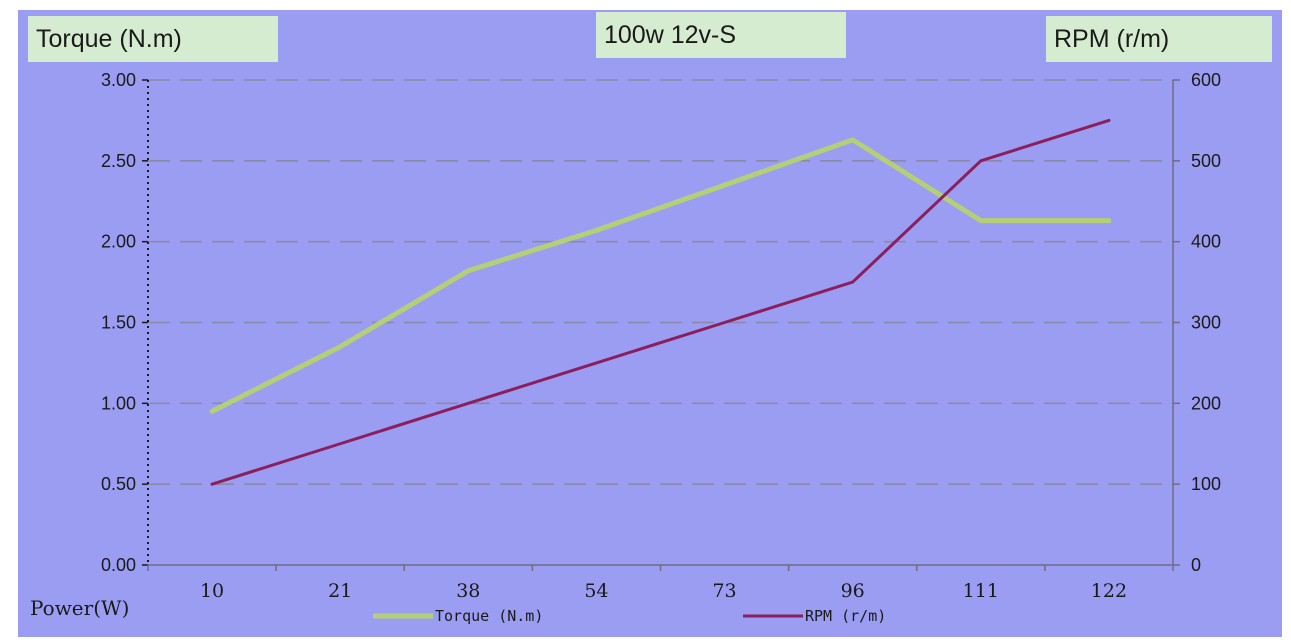  Describe the element at coordinates (721, 35) in the screenshot. I see `chart-title: 100w 12v-S` at that location.